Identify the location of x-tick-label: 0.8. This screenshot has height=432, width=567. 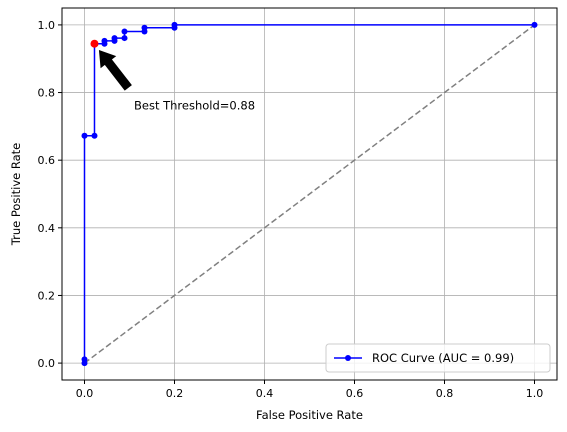
(445, 393).